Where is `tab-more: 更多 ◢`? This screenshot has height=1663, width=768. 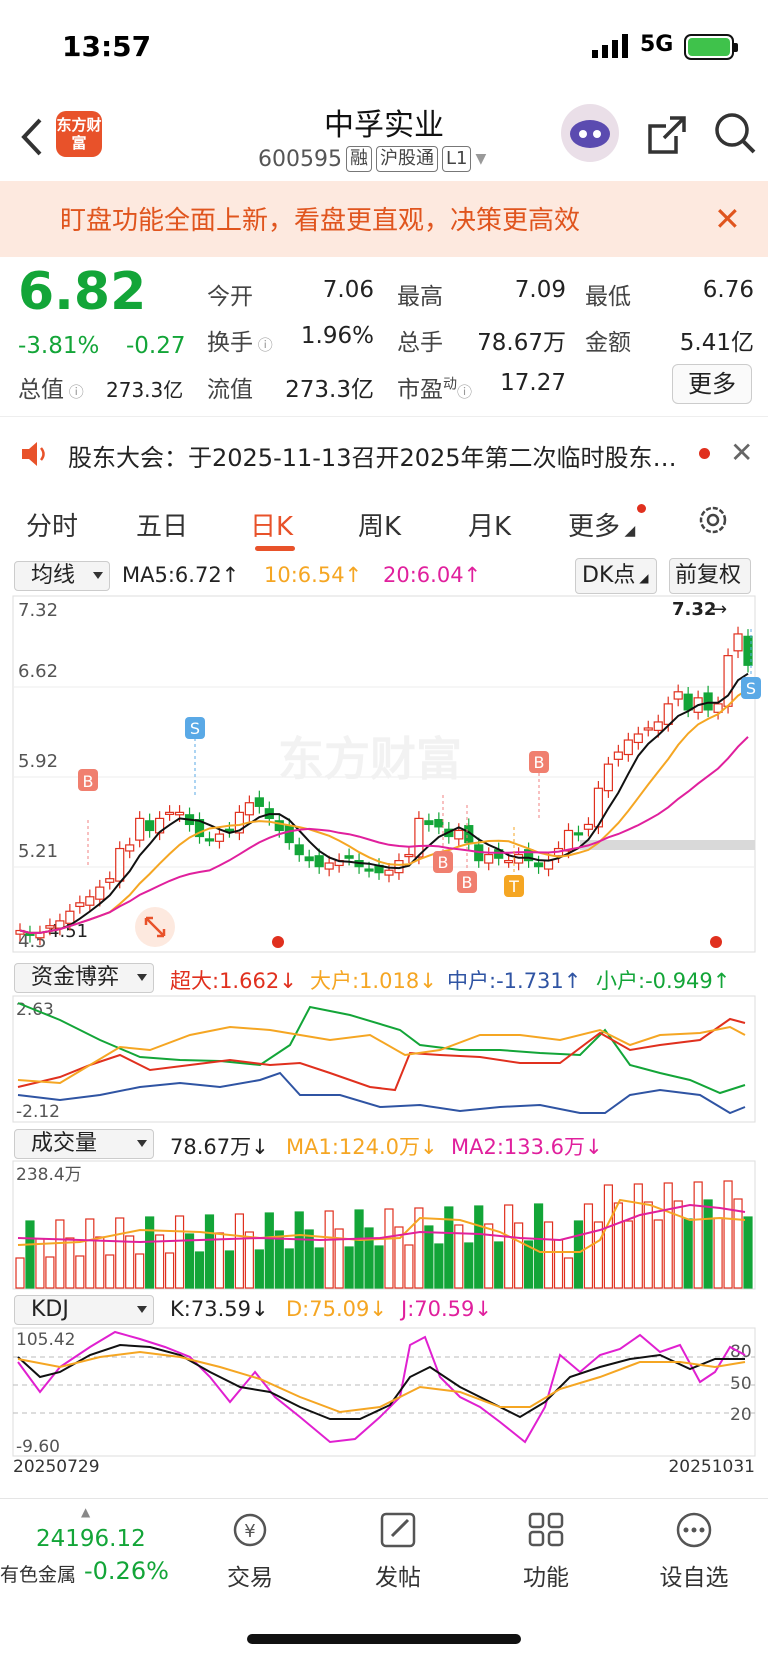 tab-more: 更多 ◢ is located at coordinates (602, 527).